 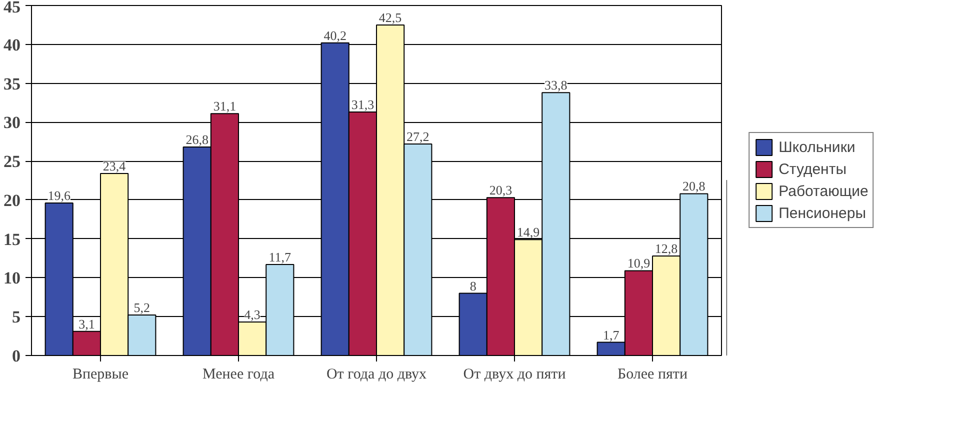 What do you see at coordinates (12, 200) in the screenshot?
I see `y-tick-label: 20` at bounding box center [12, 200].